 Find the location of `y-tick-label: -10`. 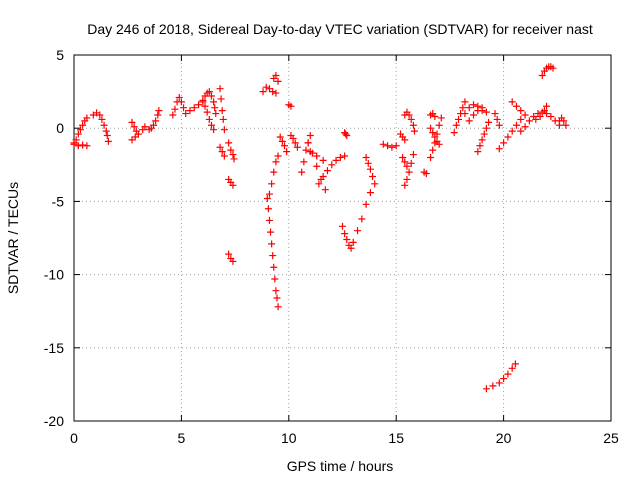

y-tick-label: -10 is located at coordinates (54, 275).